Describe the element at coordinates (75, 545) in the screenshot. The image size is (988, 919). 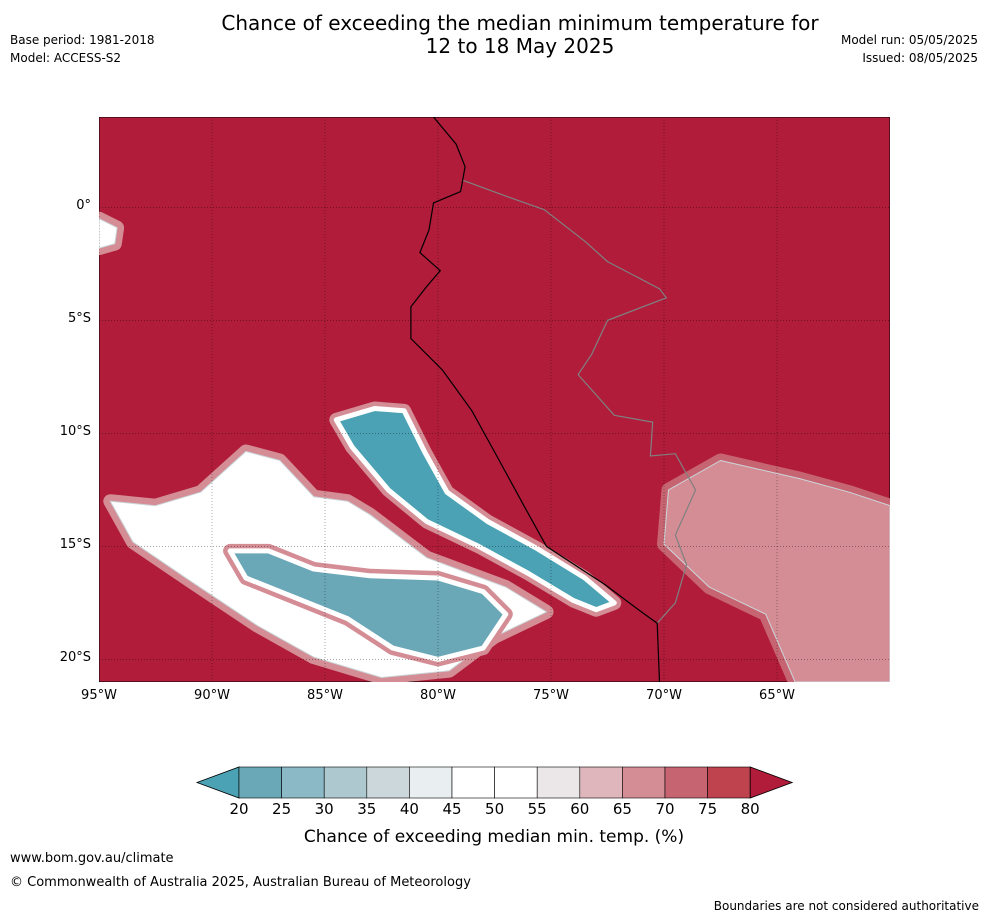
I see `lat-tick-label: 15°S` at that location.